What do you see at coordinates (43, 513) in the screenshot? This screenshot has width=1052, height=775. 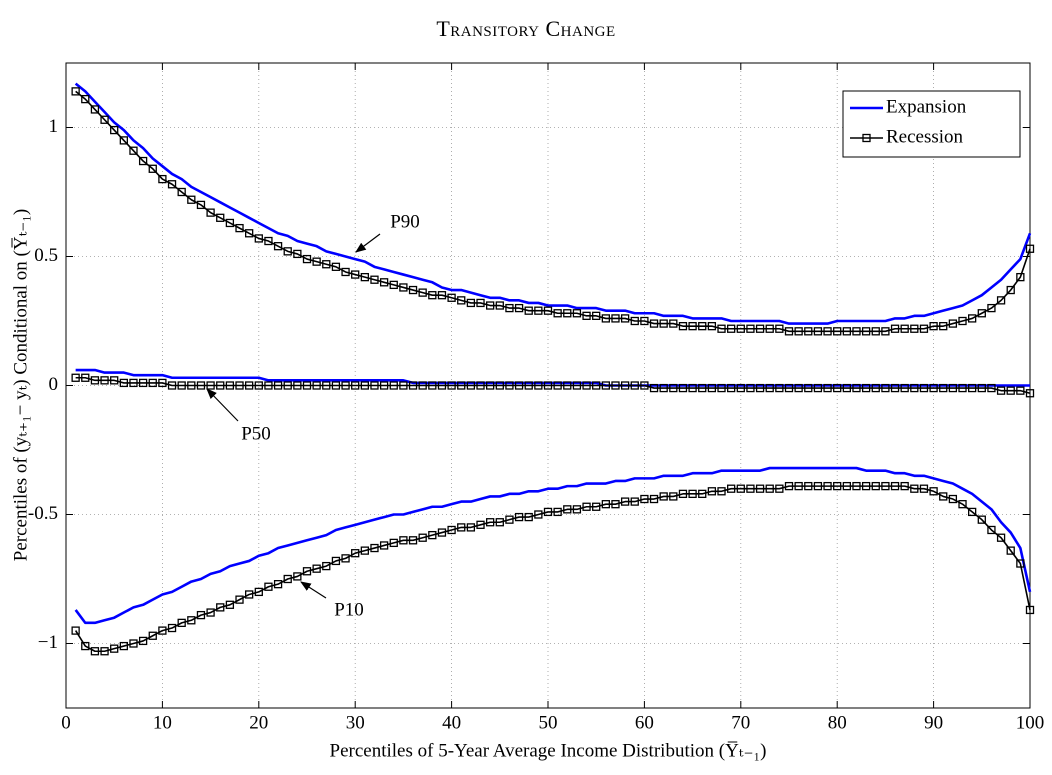 I see `y-tick-label: -0.5` at bounding box center [43, 513].